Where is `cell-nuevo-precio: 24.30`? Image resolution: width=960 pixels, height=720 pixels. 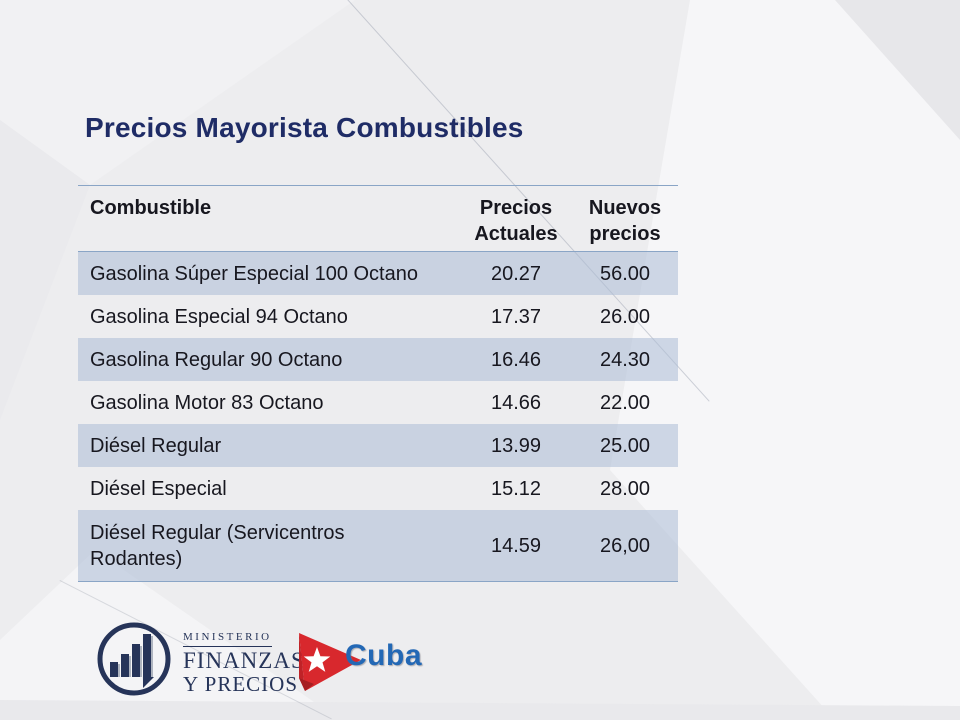 cell-nuevo-precio: 24.30 is located at coordinates (625, 359).